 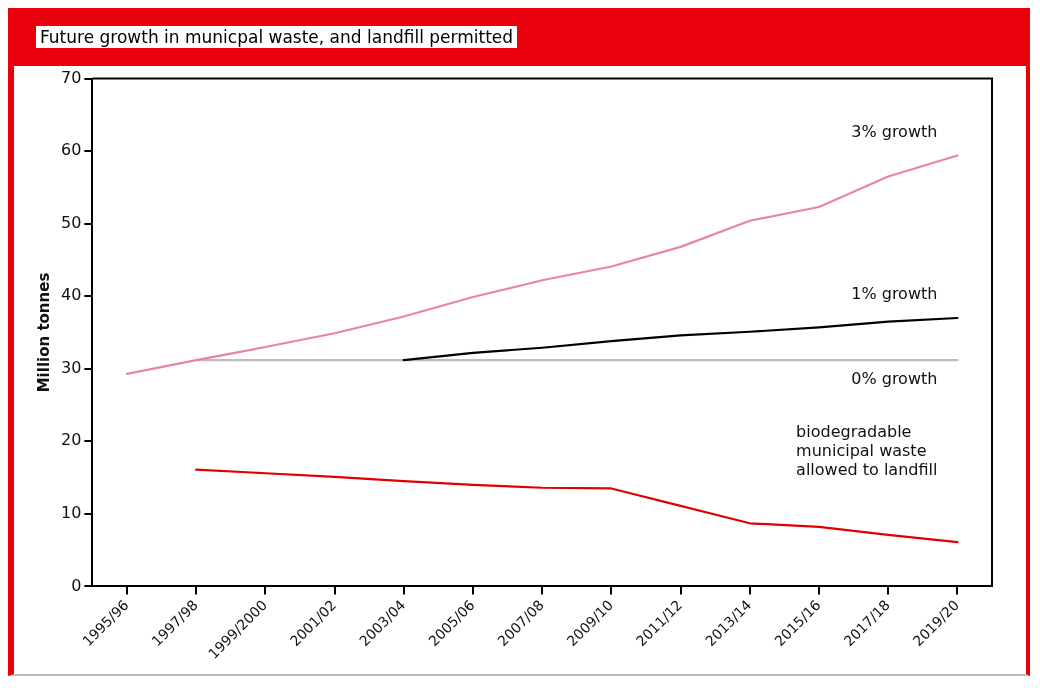 What do you see at coordinates (894, 294) in the screenshot?
I see `series-label: 1% growth` at bounding box center [894, 294].